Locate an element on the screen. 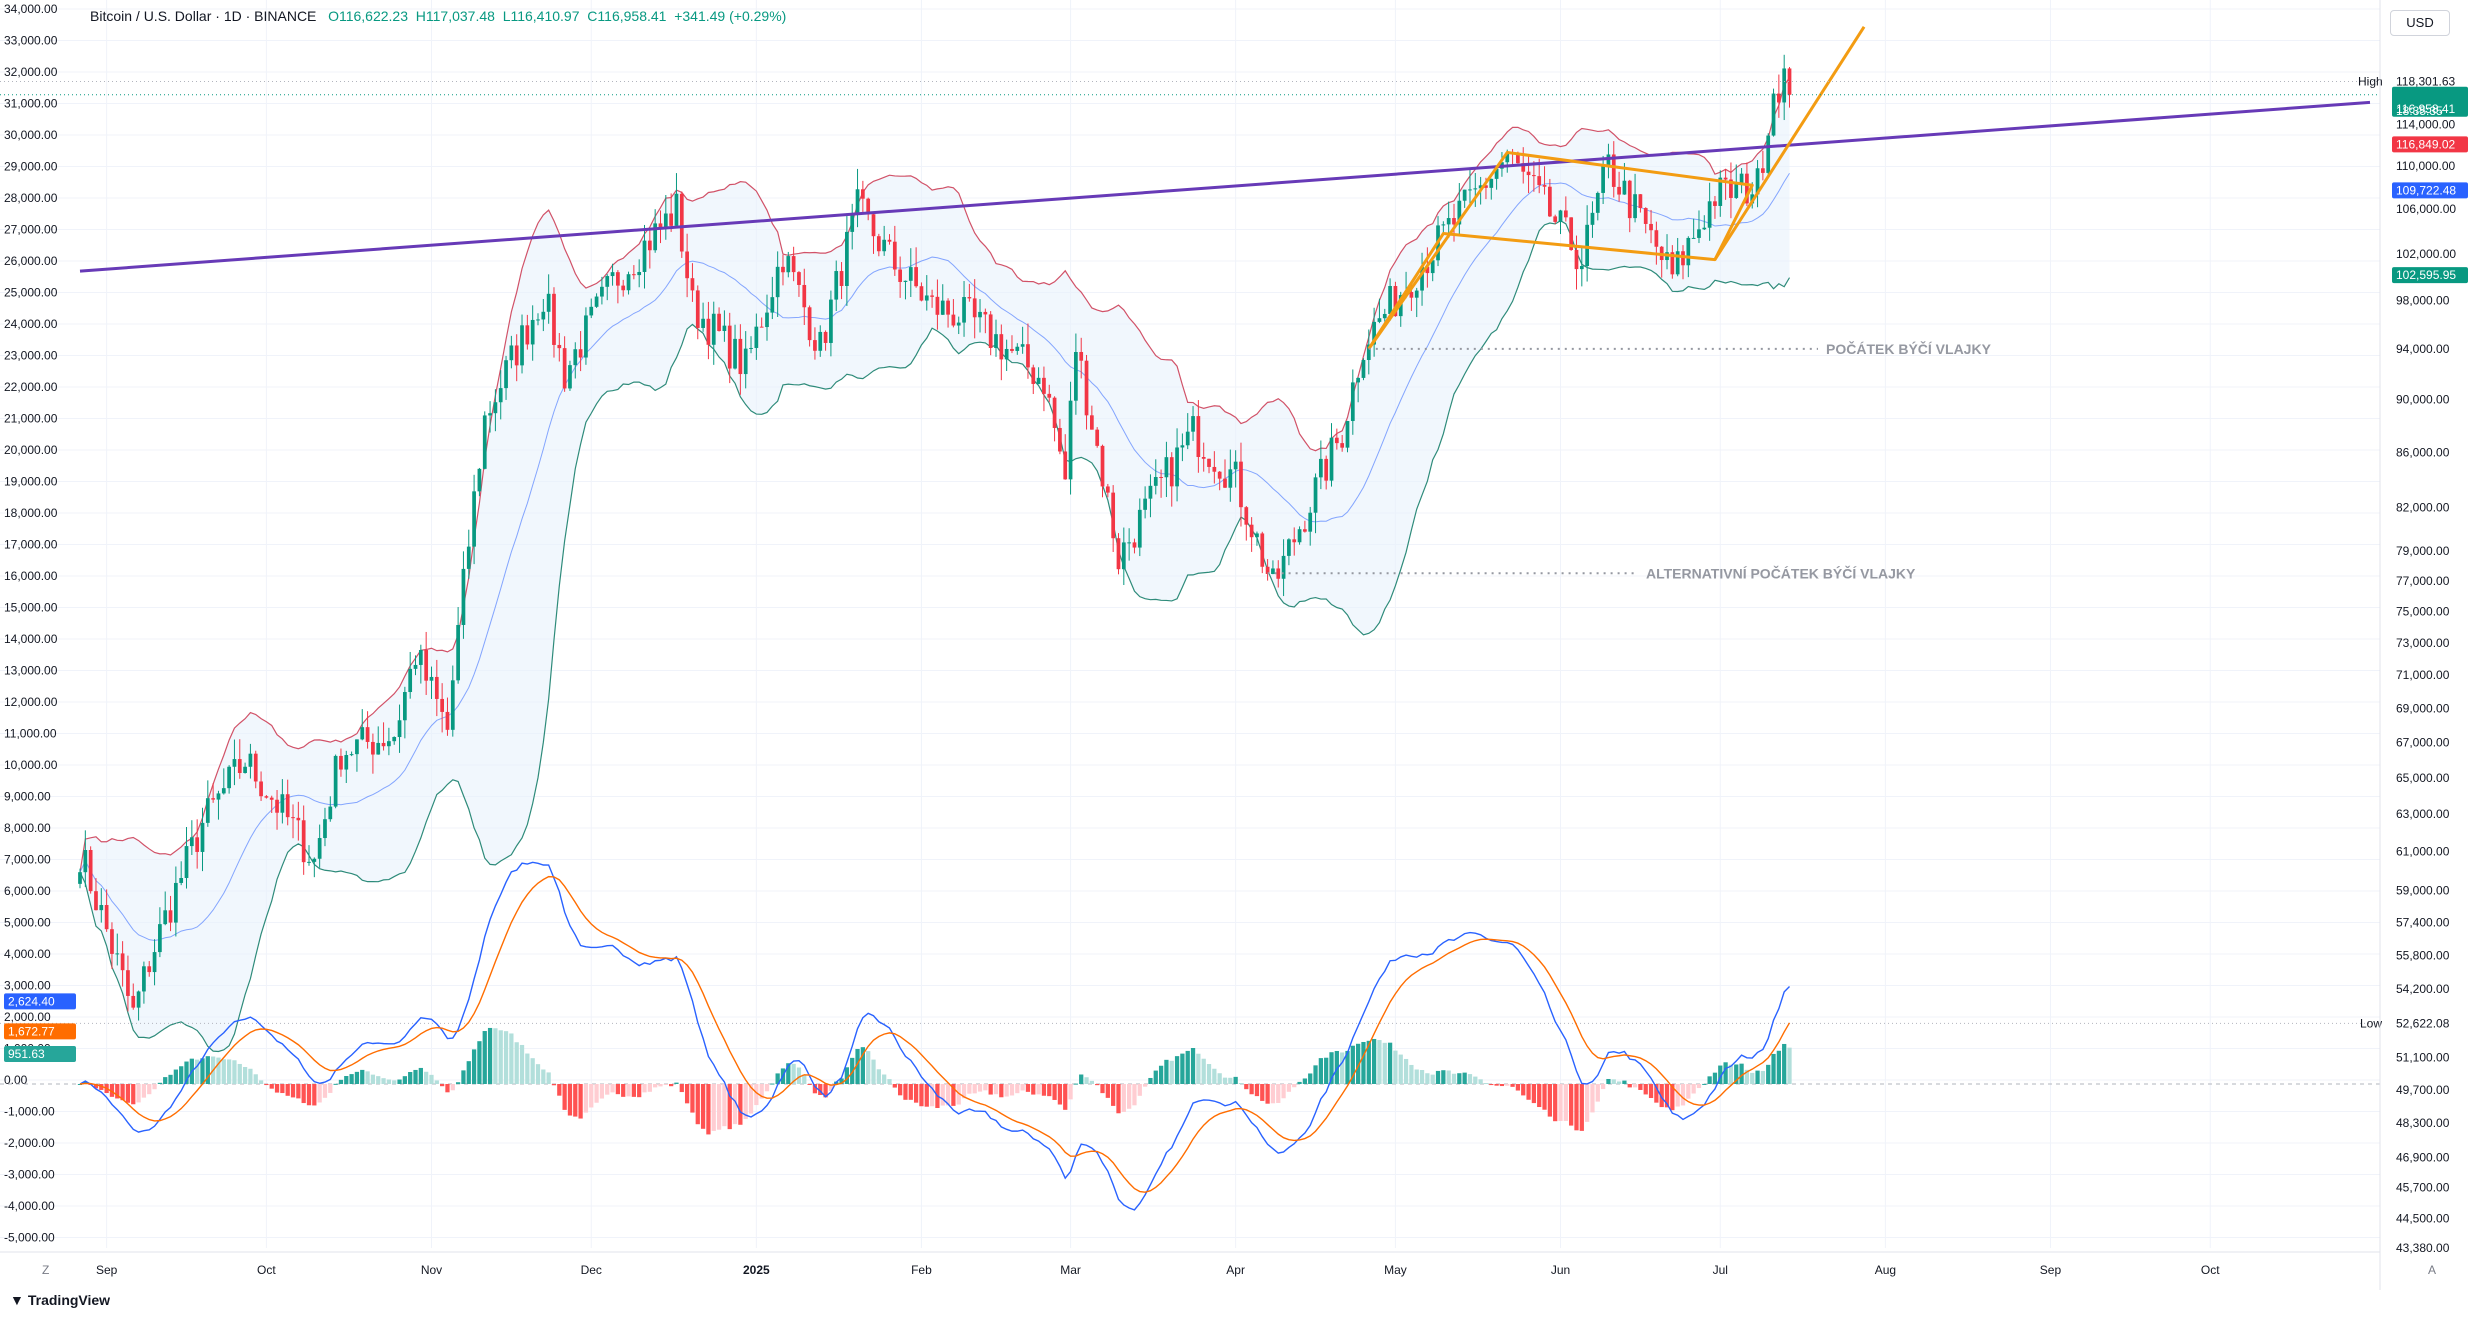 This screenshot has height=1318, width=2475. blue-price-label: 109,722.48 is located at coordinates (2426, 190).